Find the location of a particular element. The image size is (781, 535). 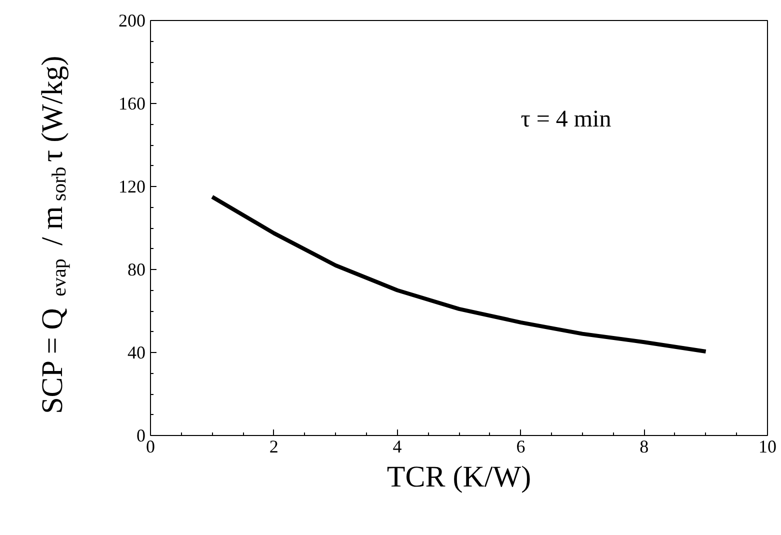

y-tick-label: 80 is located at coordinates (137, 270).